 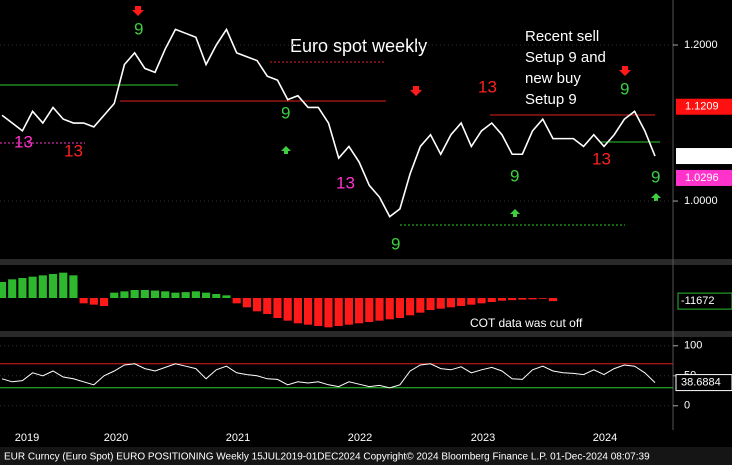 I want to click on chart-title: Euro spot weekly, so click(x=358, y=46).